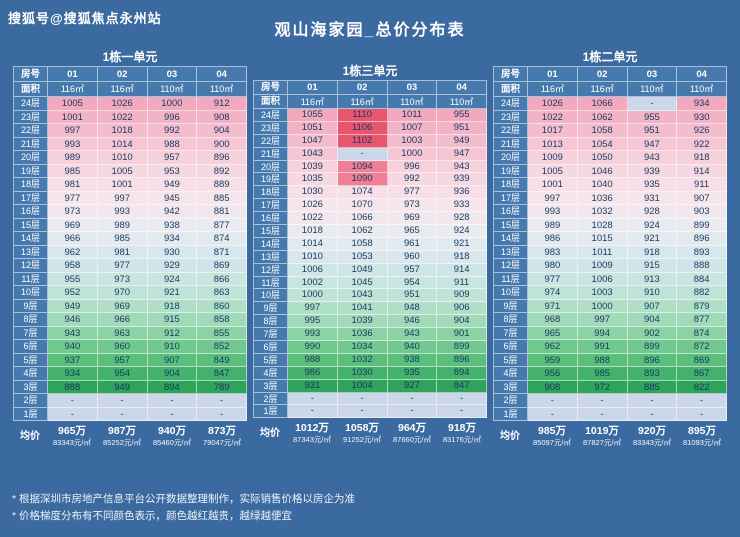  Describe the element at coordinates (462, 309) in the screenshot. I see `price-cell: 906` at that location.